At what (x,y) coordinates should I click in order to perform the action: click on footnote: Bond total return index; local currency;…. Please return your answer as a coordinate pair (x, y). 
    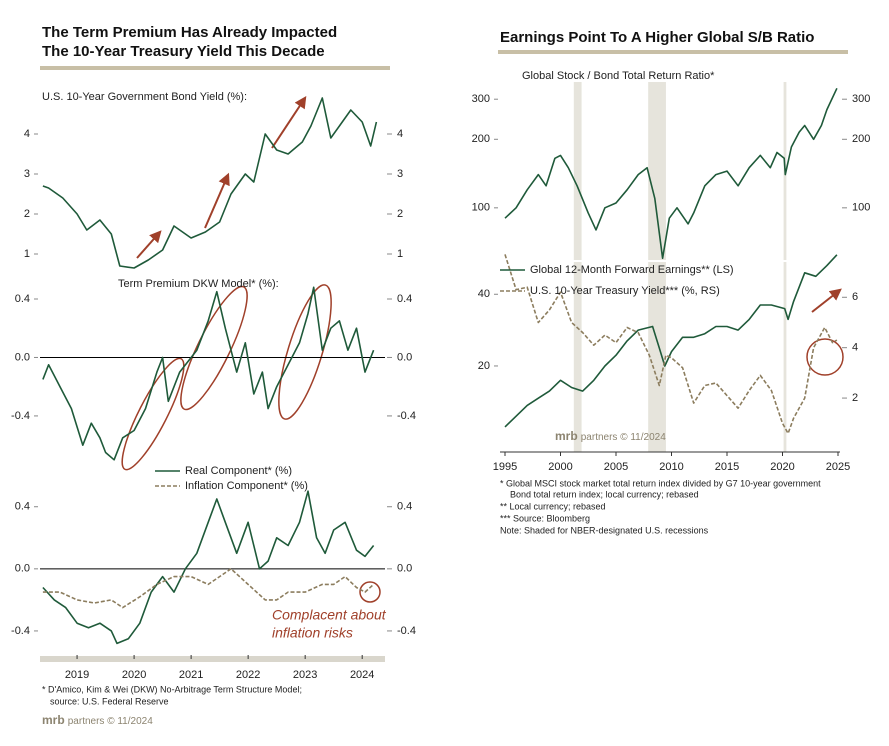
    Looking at the image, I should click on (604, 494).